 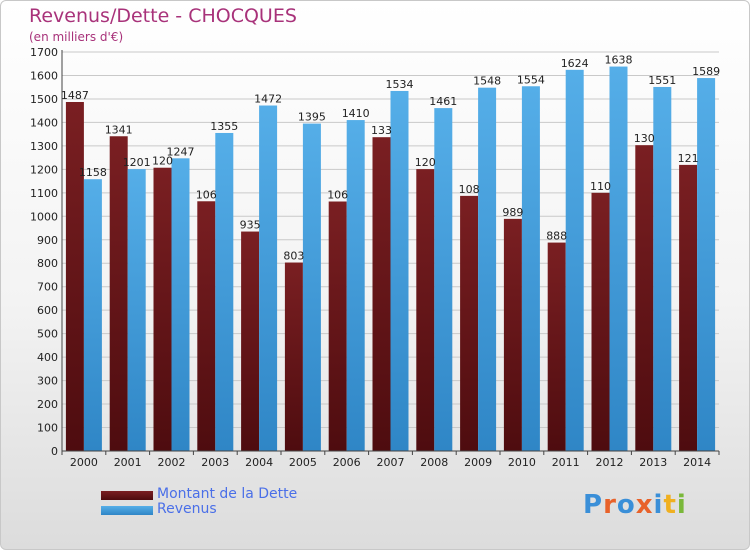 What do you see at coordinates (44, 169) in the screenshot?
I see `y-tick-label: 1200` at bounding box center [44, 169].